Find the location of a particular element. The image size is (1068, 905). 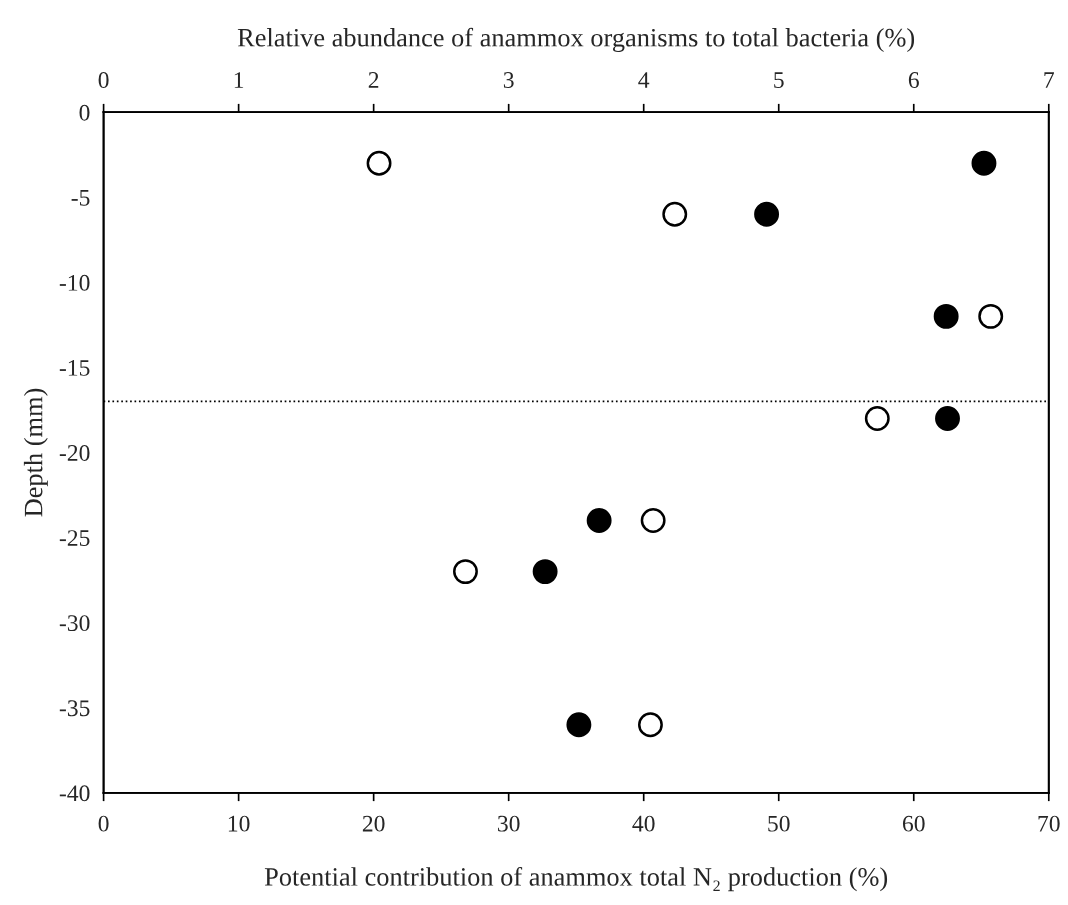

x2-tick-label: 2 is located at coordinates (373, 80).